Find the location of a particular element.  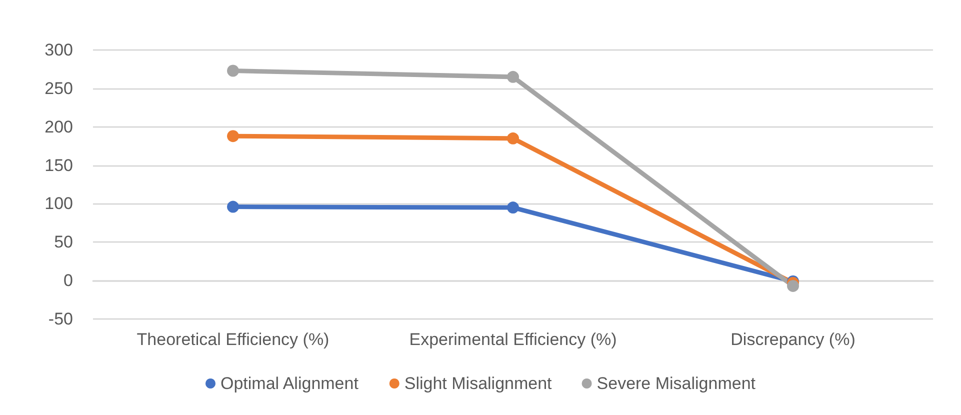

legend-label: Severe Misalignment is located at coordinates (676, 383).